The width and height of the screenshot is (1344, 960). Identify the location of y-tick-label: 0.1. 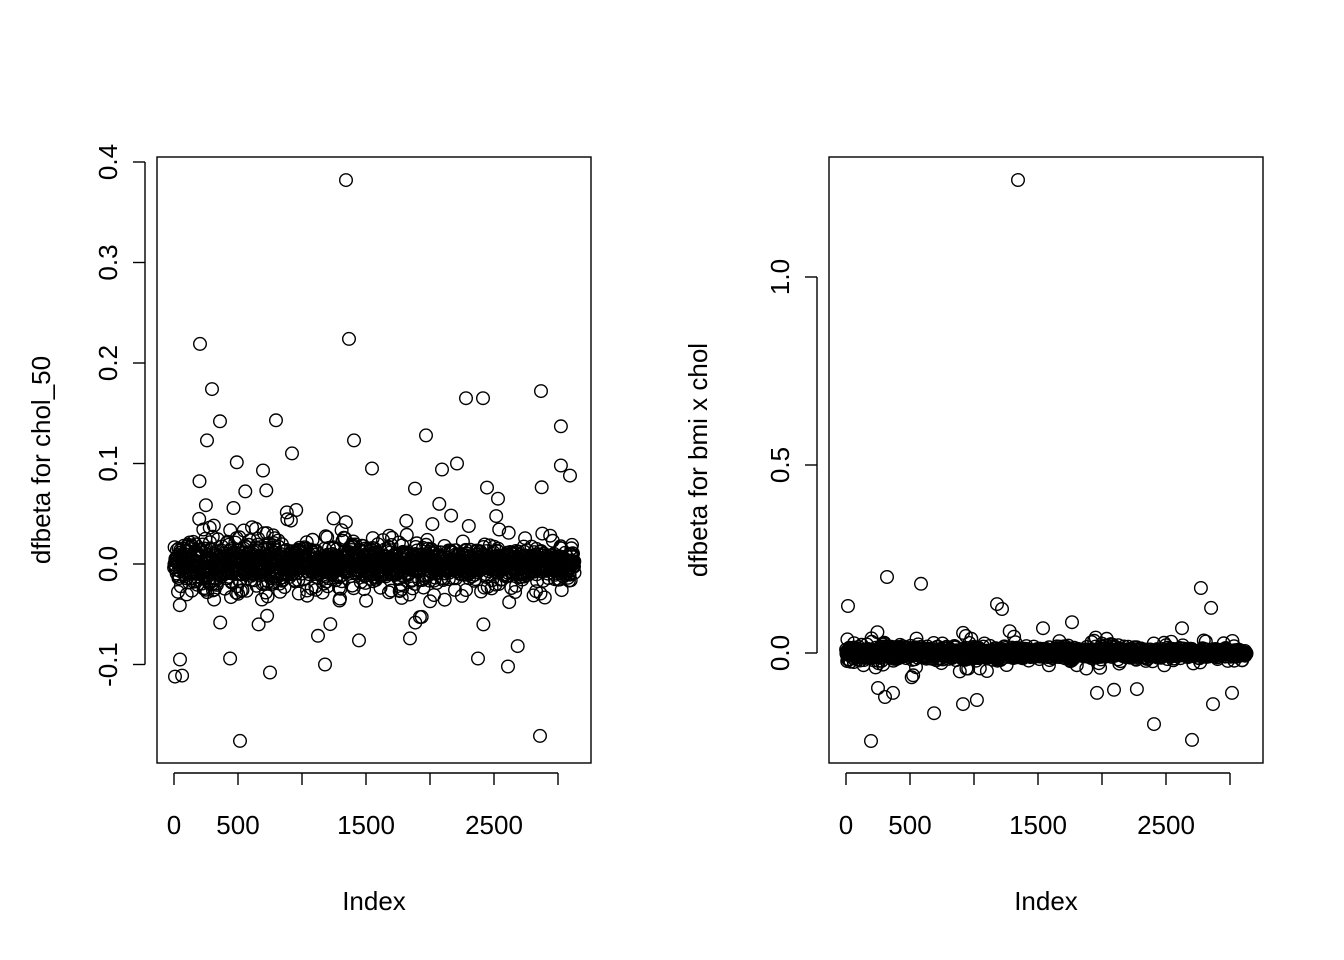
(108, 463).